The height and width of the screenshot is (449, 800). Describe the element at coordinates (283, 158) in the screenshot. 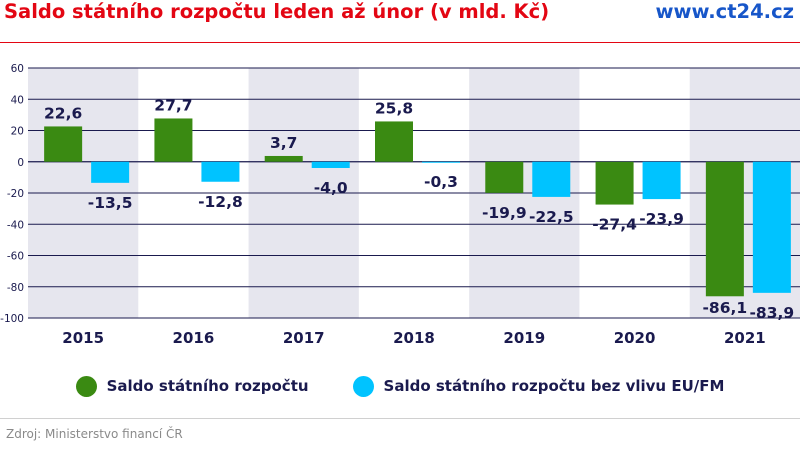

I see `bar-series-1-2017` at that location.